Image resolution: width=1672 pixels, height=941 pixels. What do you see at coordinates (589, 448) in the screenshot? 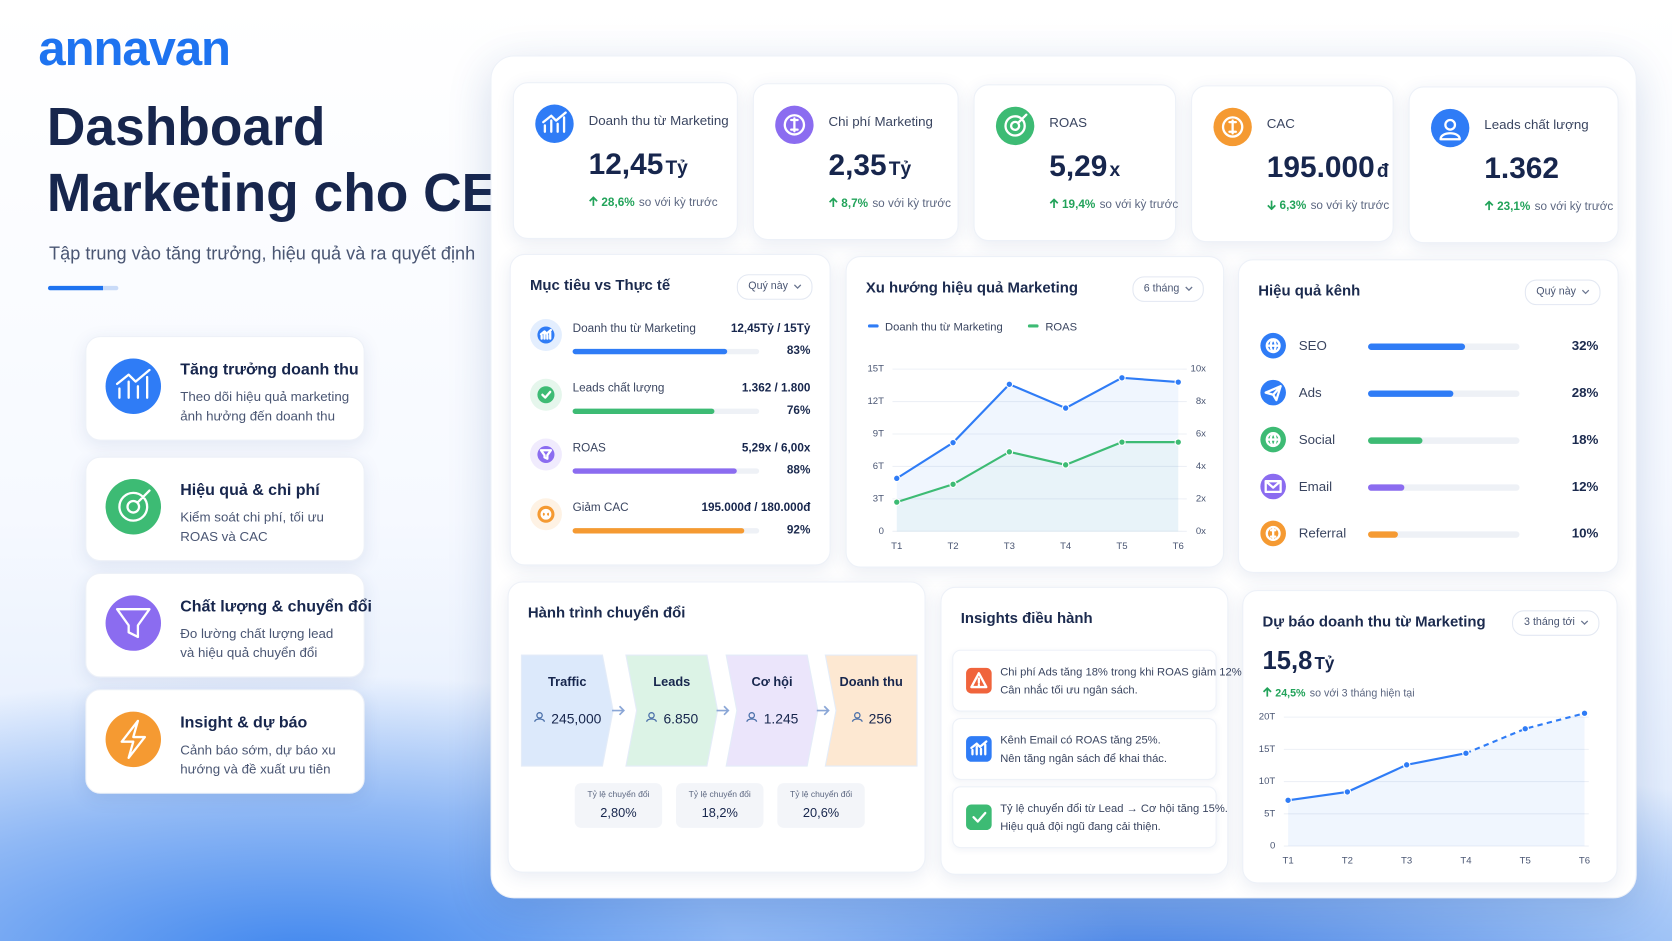
I see `goal-label: ROAS` at bounding box center [589, 448].